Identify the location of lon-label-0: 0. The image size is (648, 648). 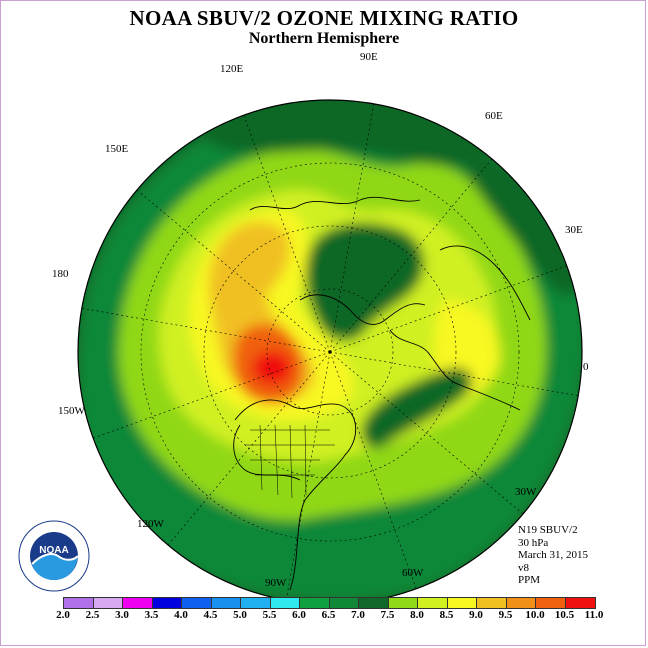
(586, 367).